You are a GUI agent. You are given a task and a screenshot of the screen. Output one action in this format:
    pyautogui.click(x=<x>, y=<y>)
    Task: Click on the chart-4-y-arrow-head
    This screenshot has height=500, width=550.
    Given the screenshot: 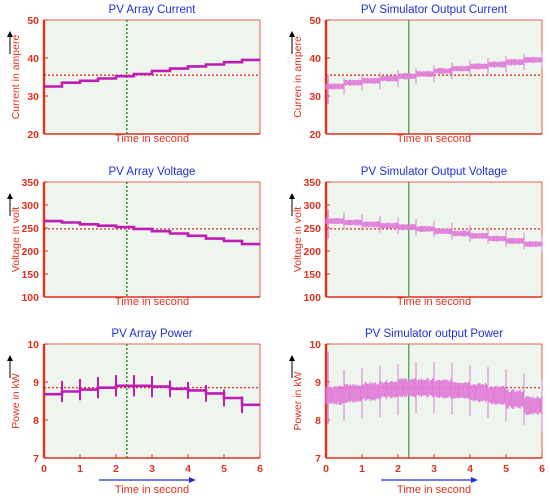 What is the action you would take?
    pyautogui.click(x=10, y=358)
    